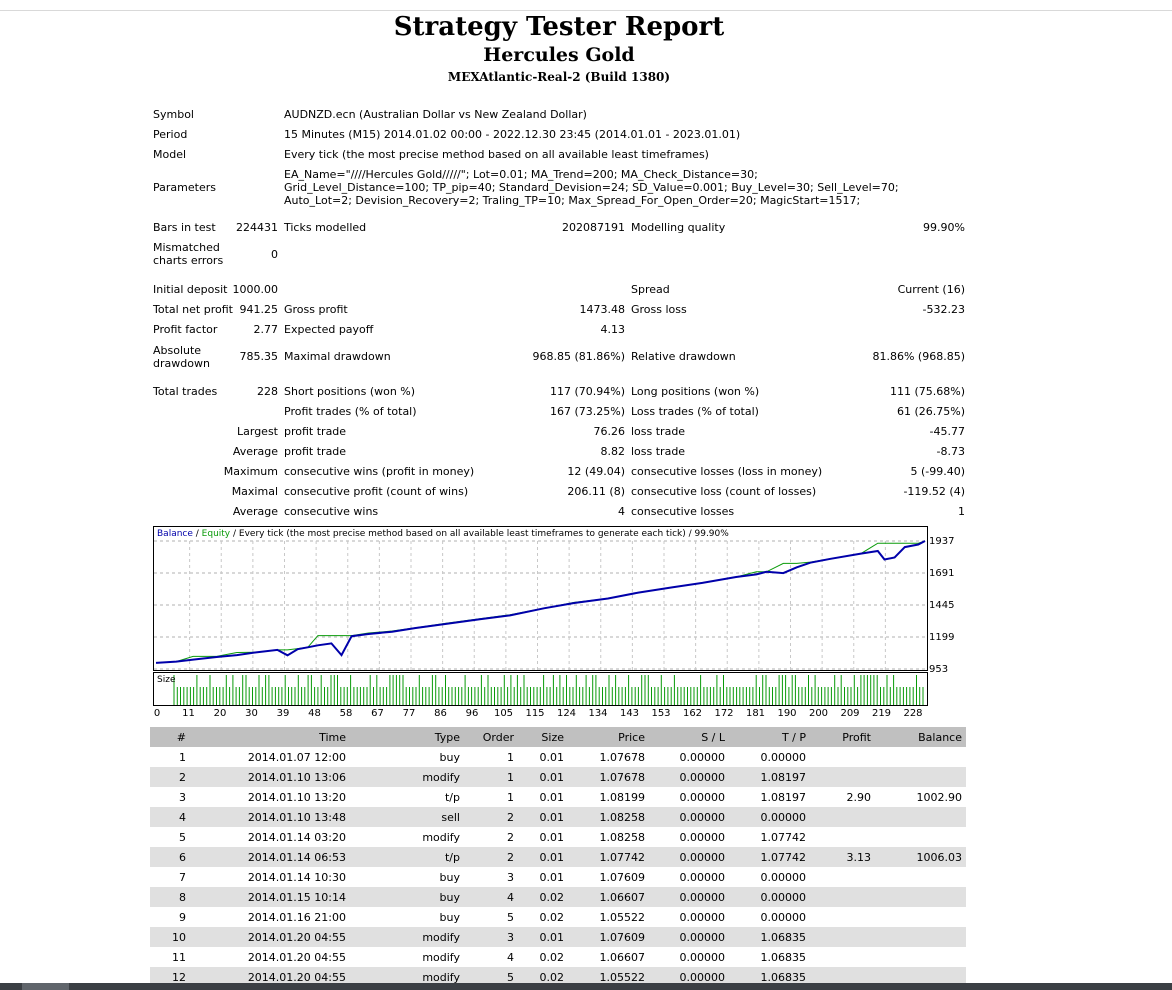 The width and height of the screenshot is (1172, 990). I want to click on x-tick-label: 67, so click(377, 713).